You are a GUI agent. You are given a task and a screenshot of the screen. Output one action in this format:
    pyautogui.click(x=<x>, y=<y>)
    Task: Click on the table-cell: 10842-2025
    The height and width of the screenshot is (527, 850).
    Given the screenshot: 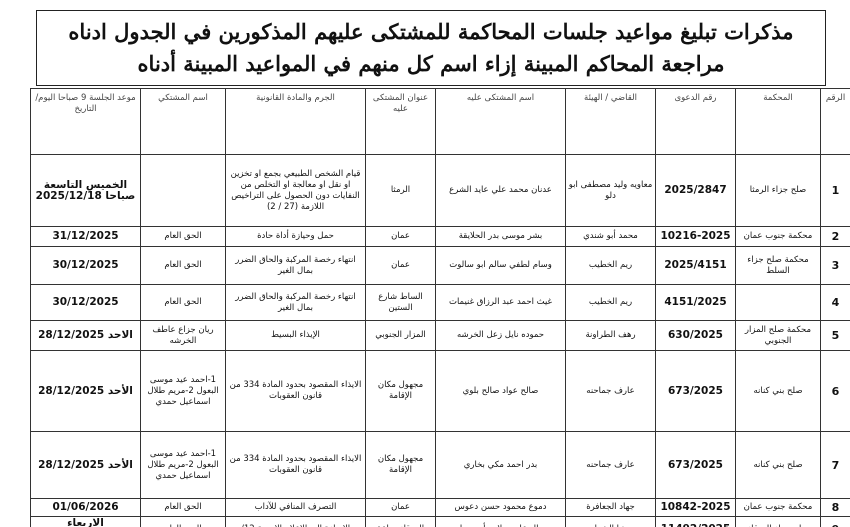 What is the action you would take?
    pyautogui.click(x=695, y=507)
    